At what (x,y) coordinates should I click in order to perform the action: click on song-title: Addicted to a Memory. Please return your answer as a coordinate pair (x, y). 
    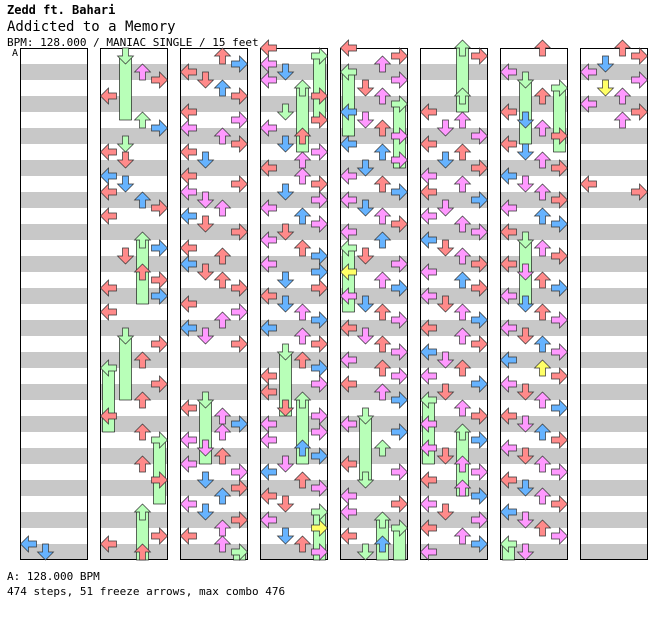
    Looking at the image, I should click on (91, 27).